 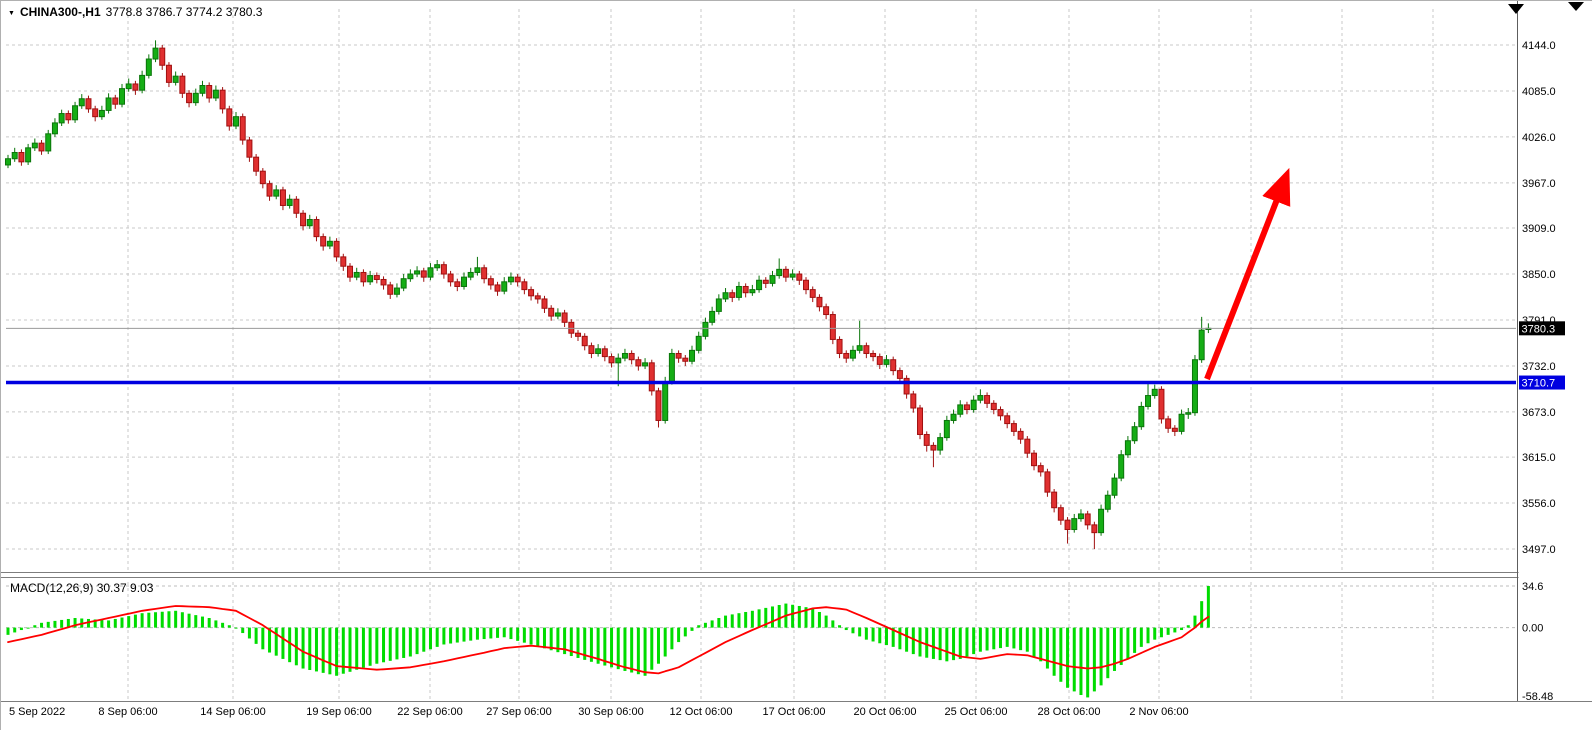 What do you see at coordinates (81, 588) in the screenshot?
I see `macd-indicator-label: MACD(12,26,9) 30.37 9.03` at bounding box center [81, 588].